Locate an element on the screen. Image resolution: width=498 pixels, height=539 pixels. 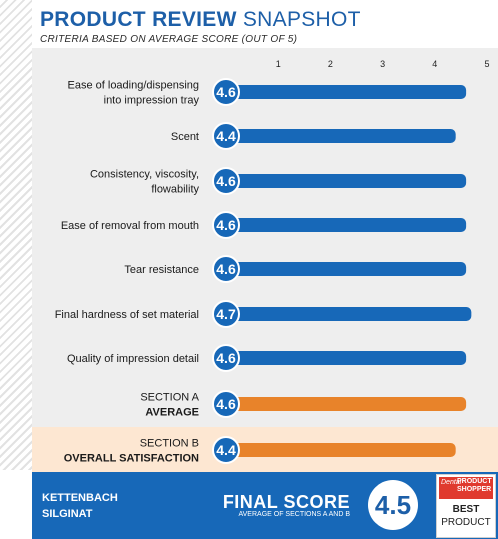
criterion-label: Quality of impression detail is located at coordinates (133, 359).